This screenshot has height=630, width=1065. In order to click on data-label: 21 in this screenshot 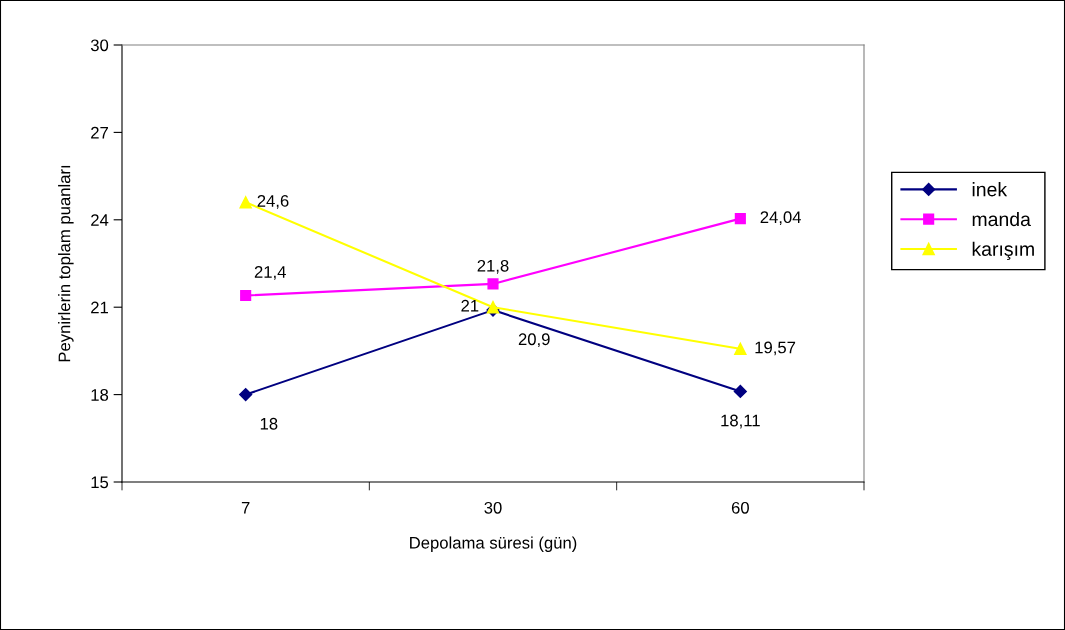, I will do `click(470, 305)`.